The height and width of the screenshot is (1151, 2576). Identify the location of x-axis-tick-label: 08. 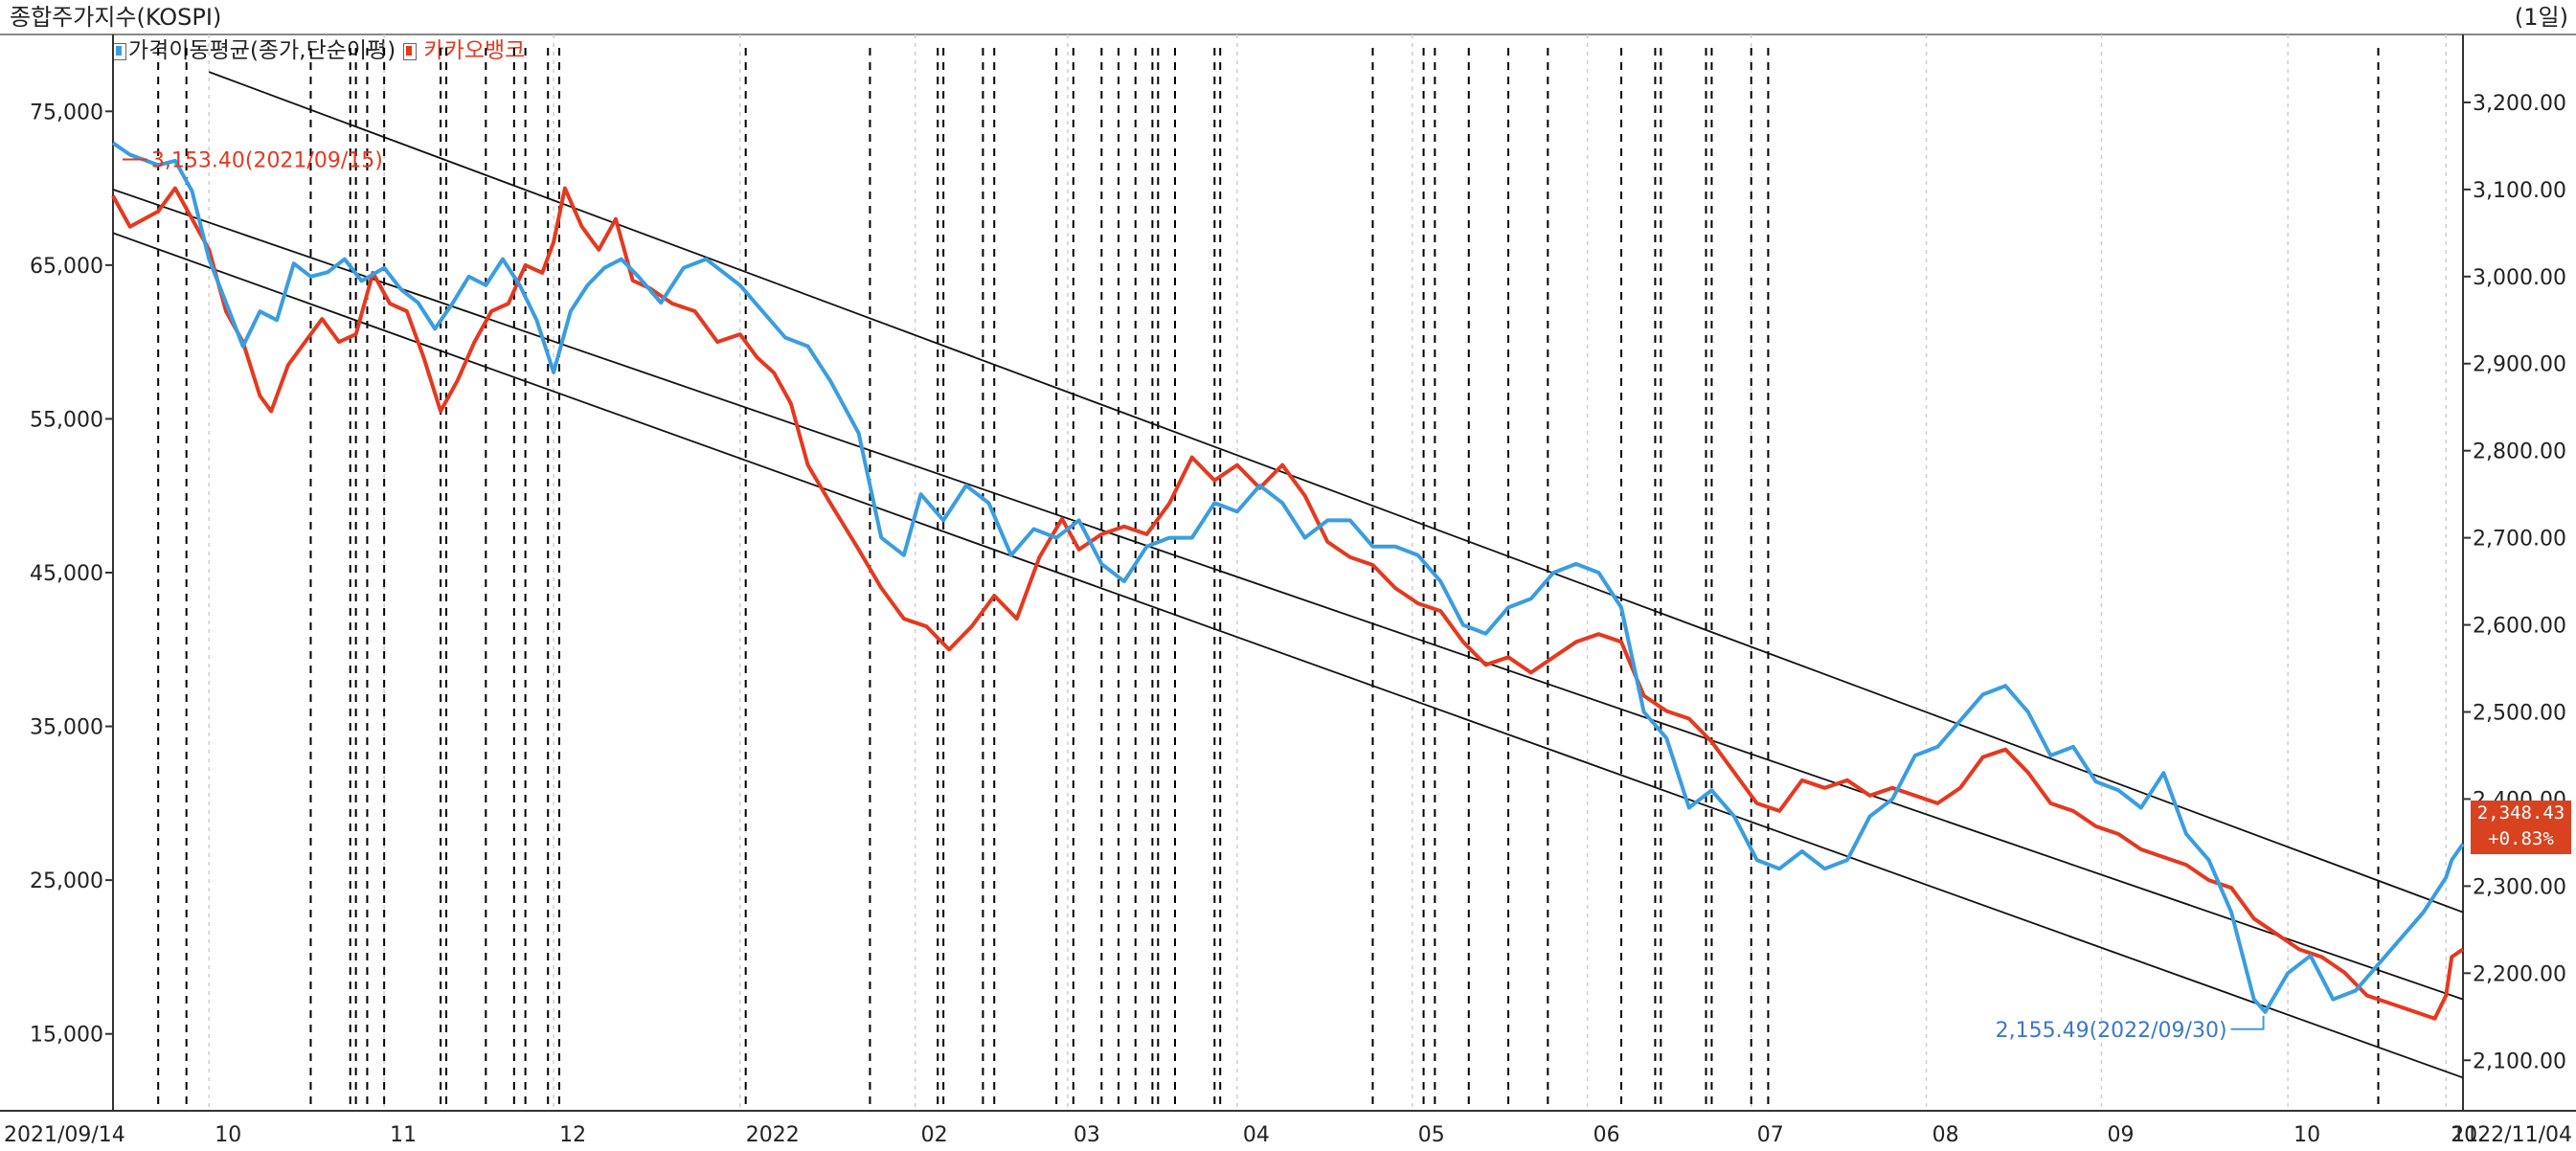
(1945, 1135).